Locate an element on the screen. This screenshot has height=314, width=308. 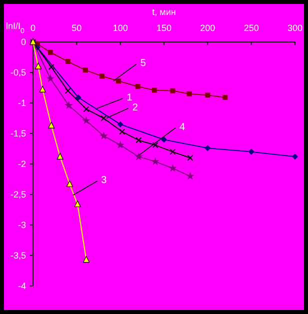
y-tick-label: -3 is located at coordinates (22, 225).